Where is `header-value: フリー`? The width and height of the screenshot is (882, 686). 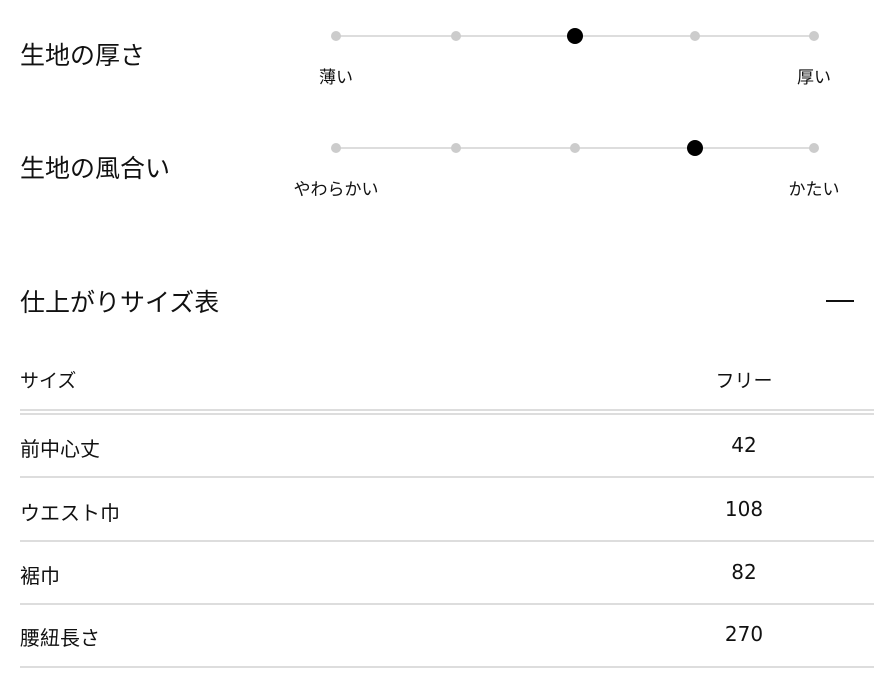 header-value: フリー is located at coordinates (744, 381).